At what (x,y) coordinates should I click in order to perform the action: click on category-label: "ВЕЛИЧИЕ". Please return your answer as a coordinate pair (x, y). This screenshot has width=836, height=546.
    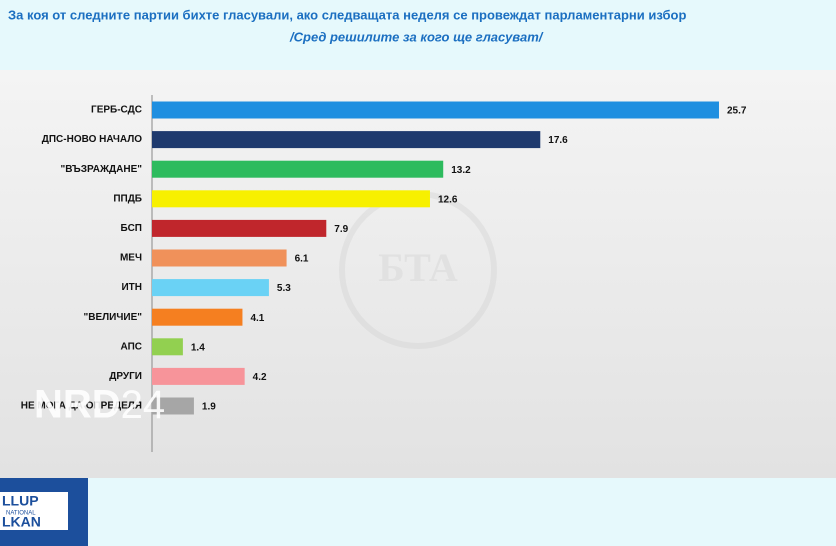
    Looking at the image, I should click on (113, 317).